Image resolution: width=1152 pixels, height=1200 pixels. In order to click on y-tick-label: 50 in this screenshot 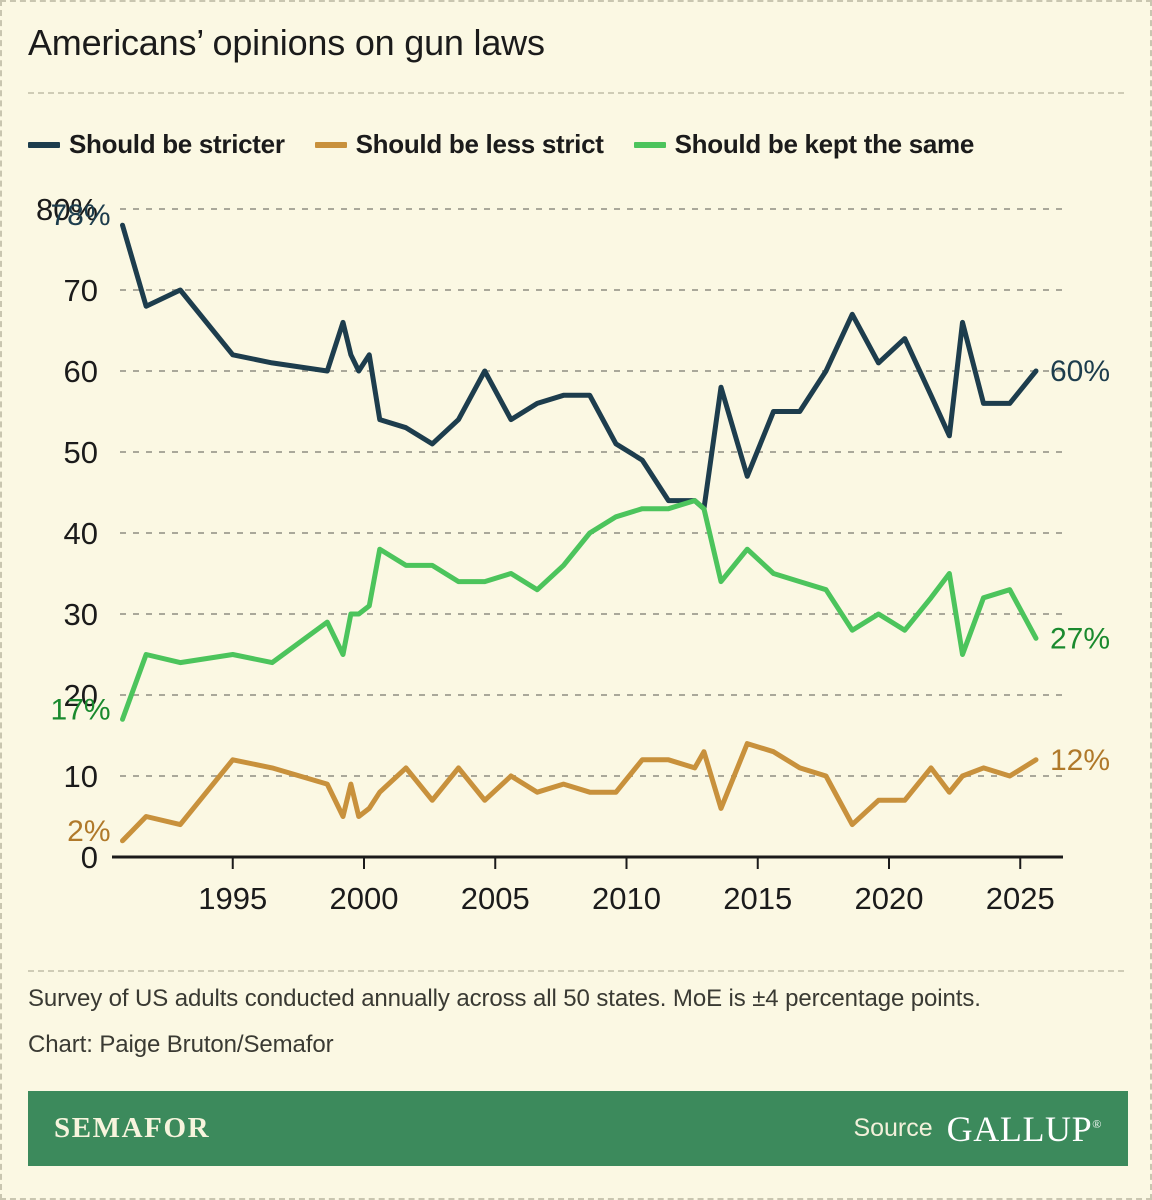, I will do `click(81, 452)`.